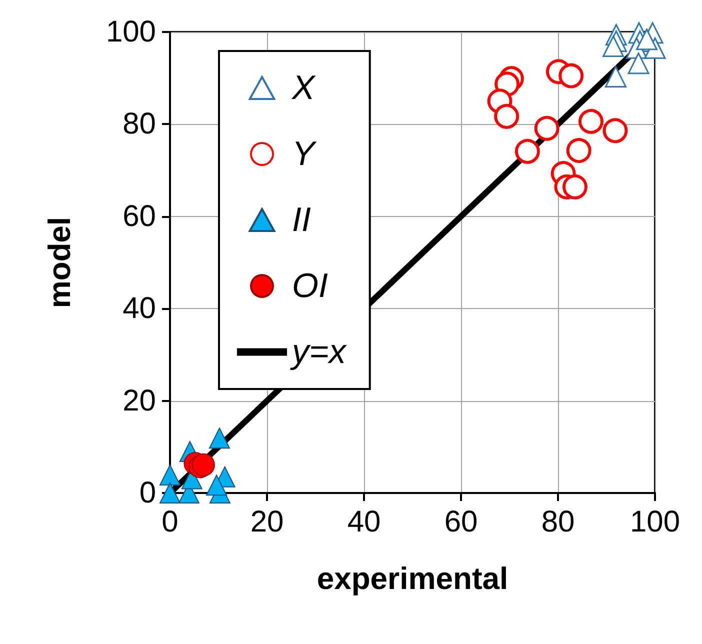 The height and width of the screenshot is (644, 702). Describe the element at coordinates (302, 220) in the screenshot. I see `legend-label: II` at that location.